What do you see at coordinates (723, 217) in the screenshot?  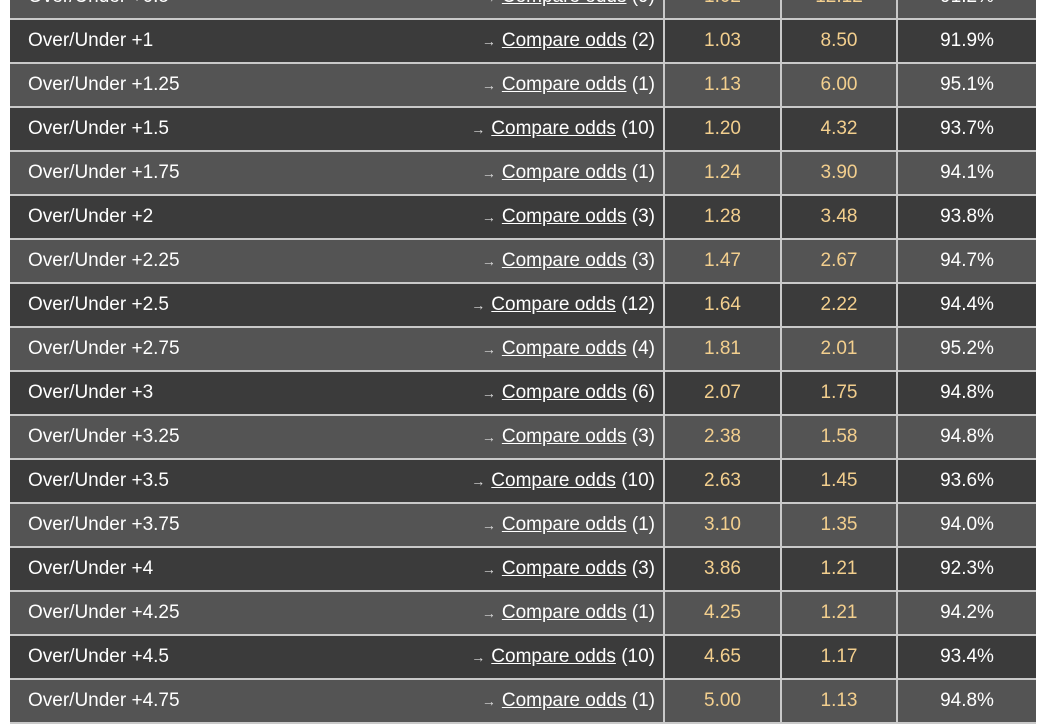 I see `over-odds: 1.28` at bounding box center [723, 217].